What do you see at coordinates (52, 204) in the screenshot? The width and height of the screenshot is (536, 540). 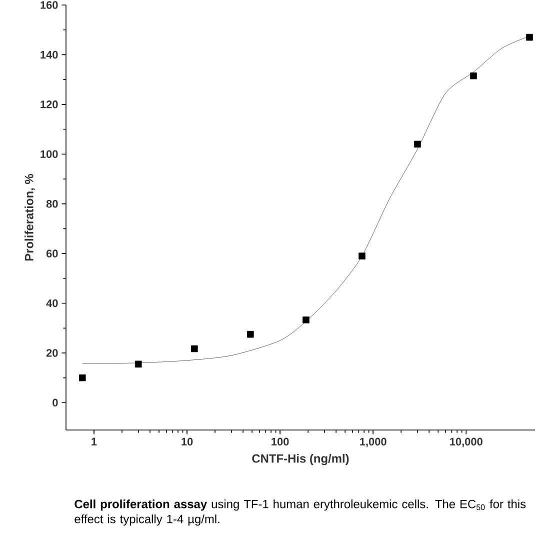 I see `y-tick-label: 80` at bounding box center [52, 204].